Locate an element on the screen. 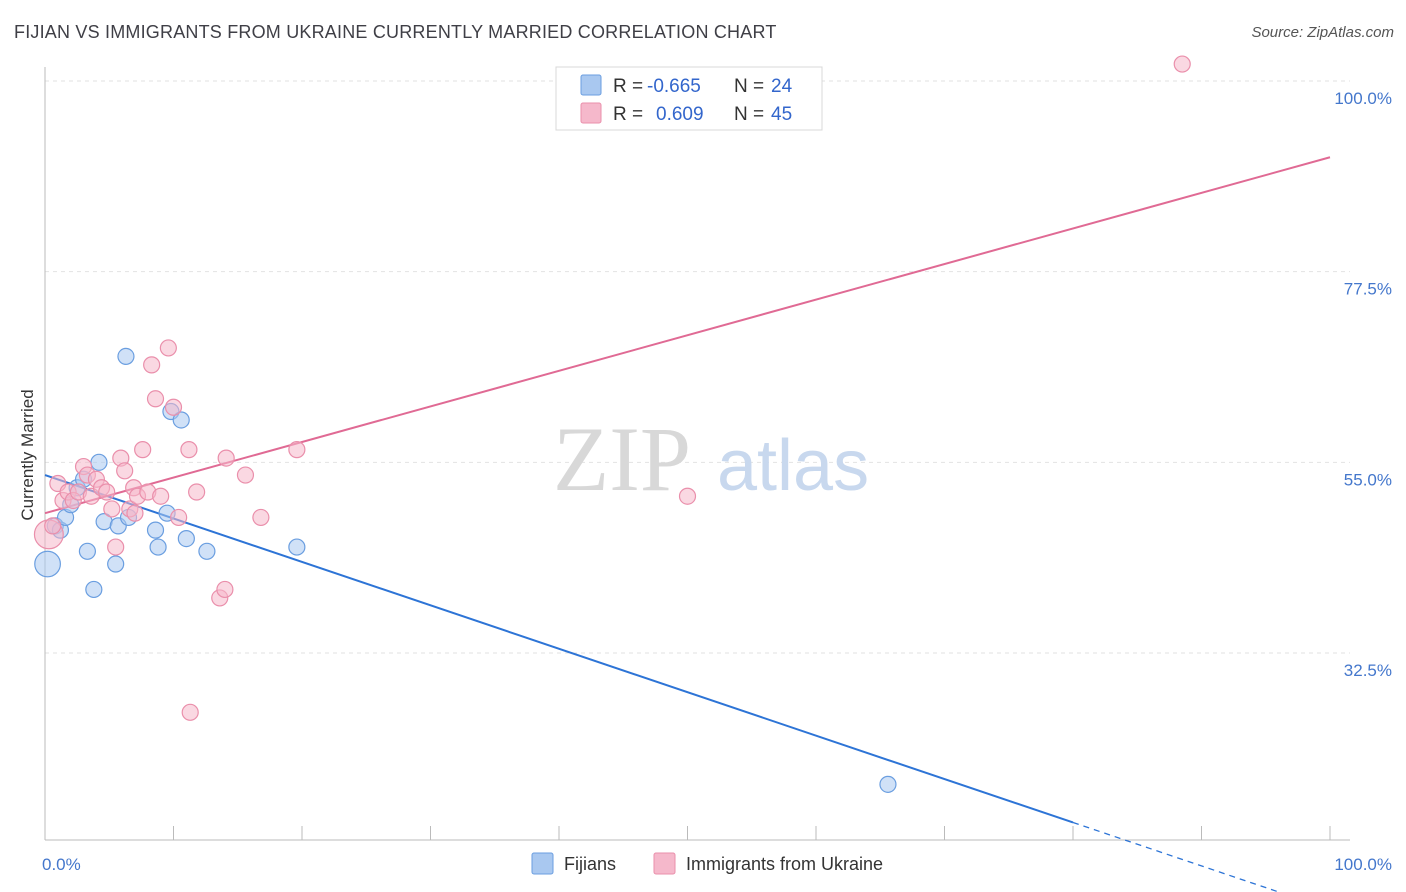  watermark-zip: ZIP is located at coordinates (622, 459).